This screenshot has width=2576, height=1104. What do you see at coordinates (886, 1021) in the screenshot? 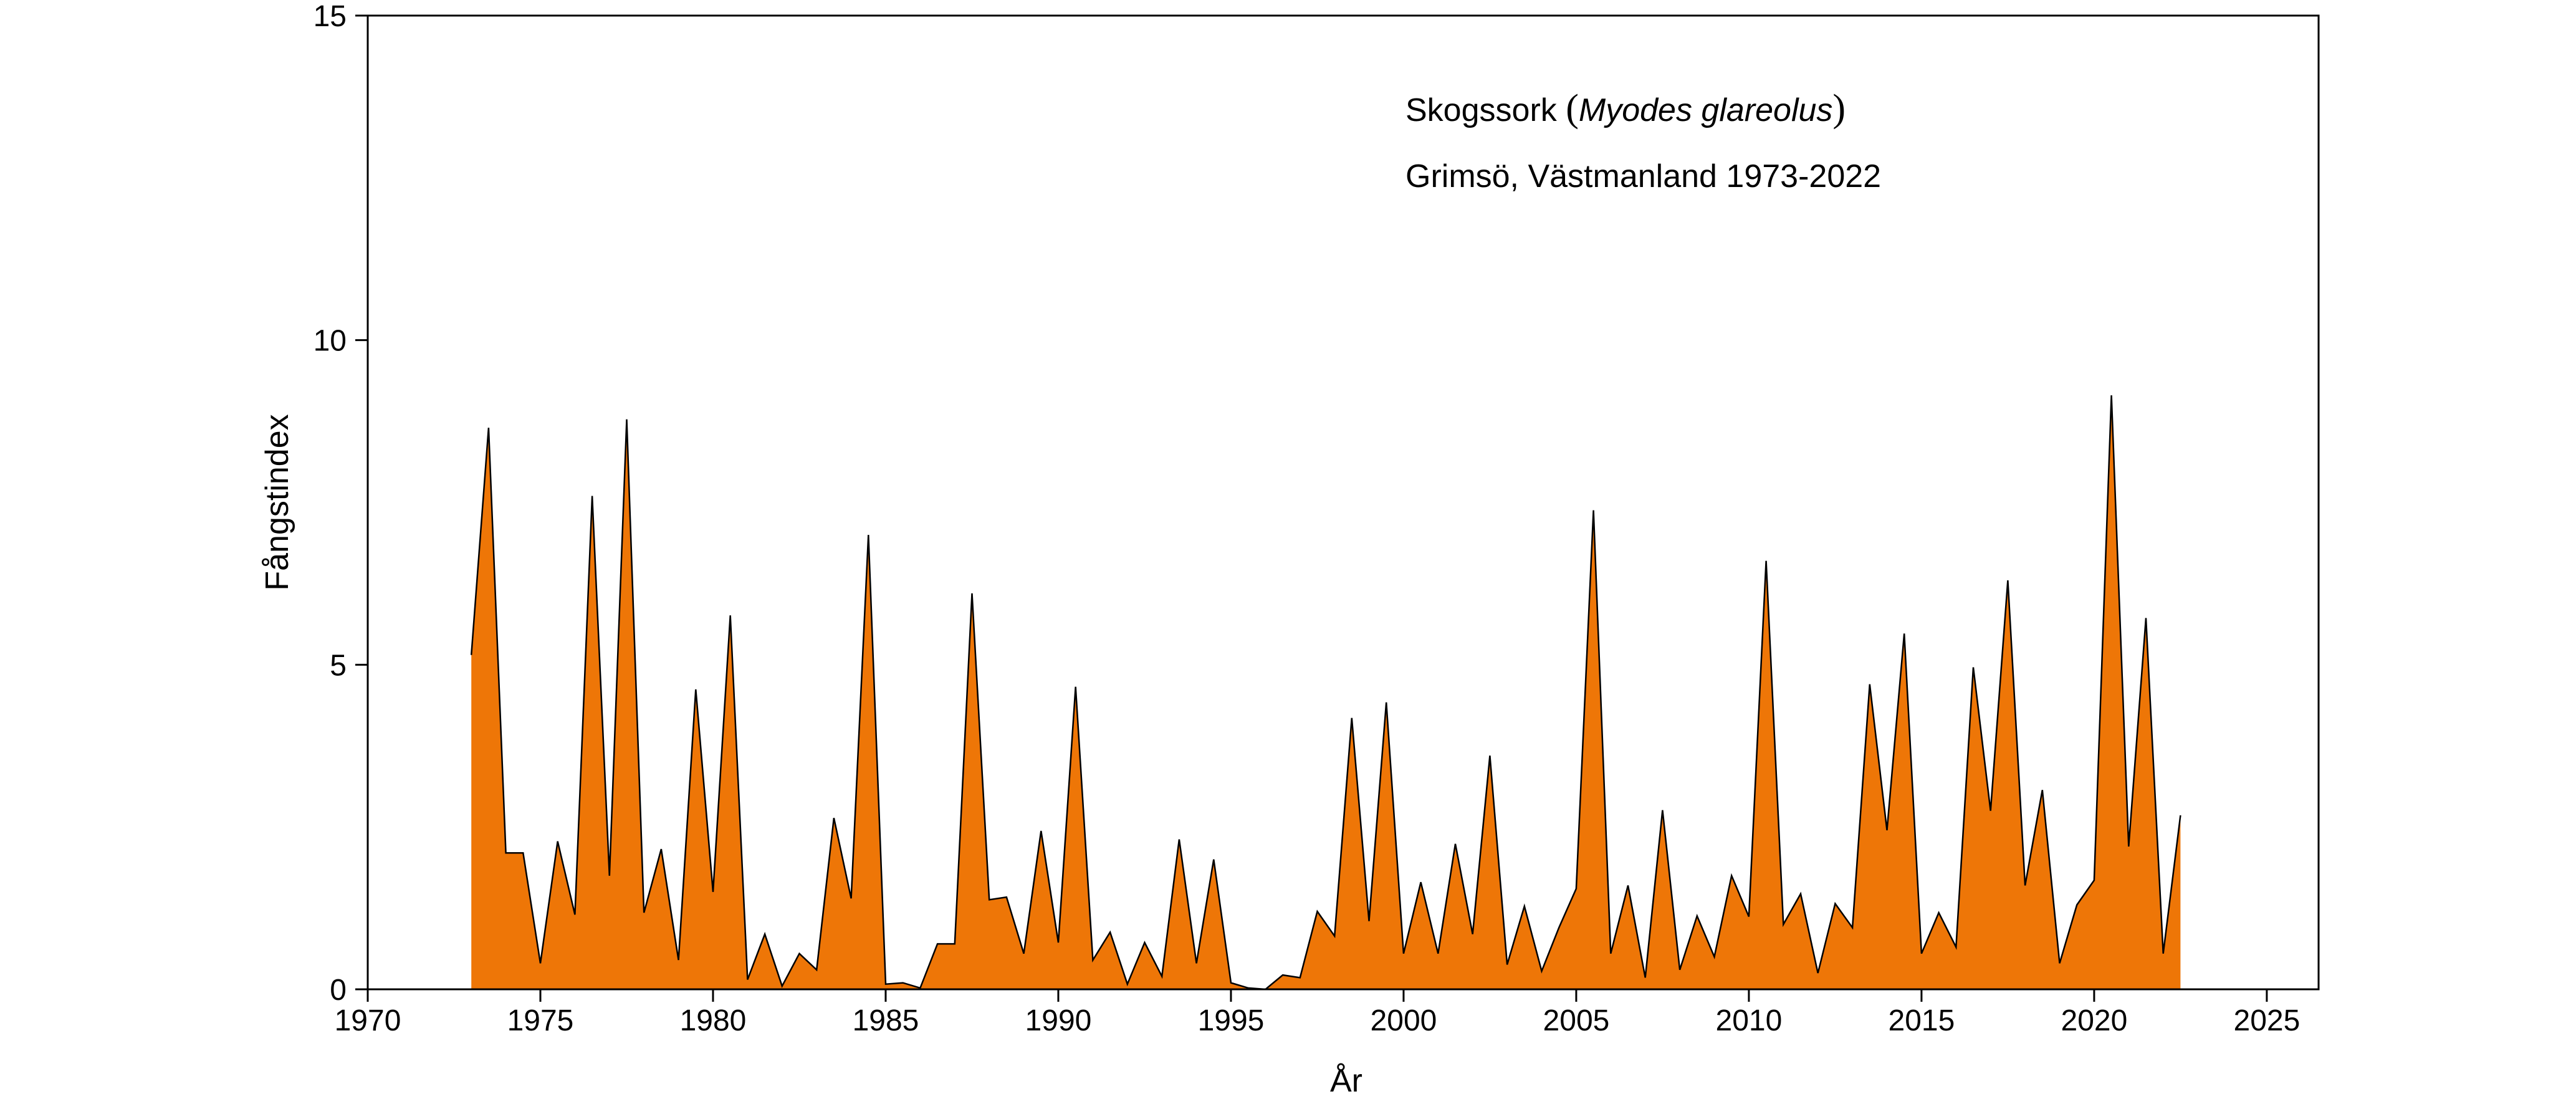
I see `x-tick-label: 1985` at bounding box center [886, 1021].